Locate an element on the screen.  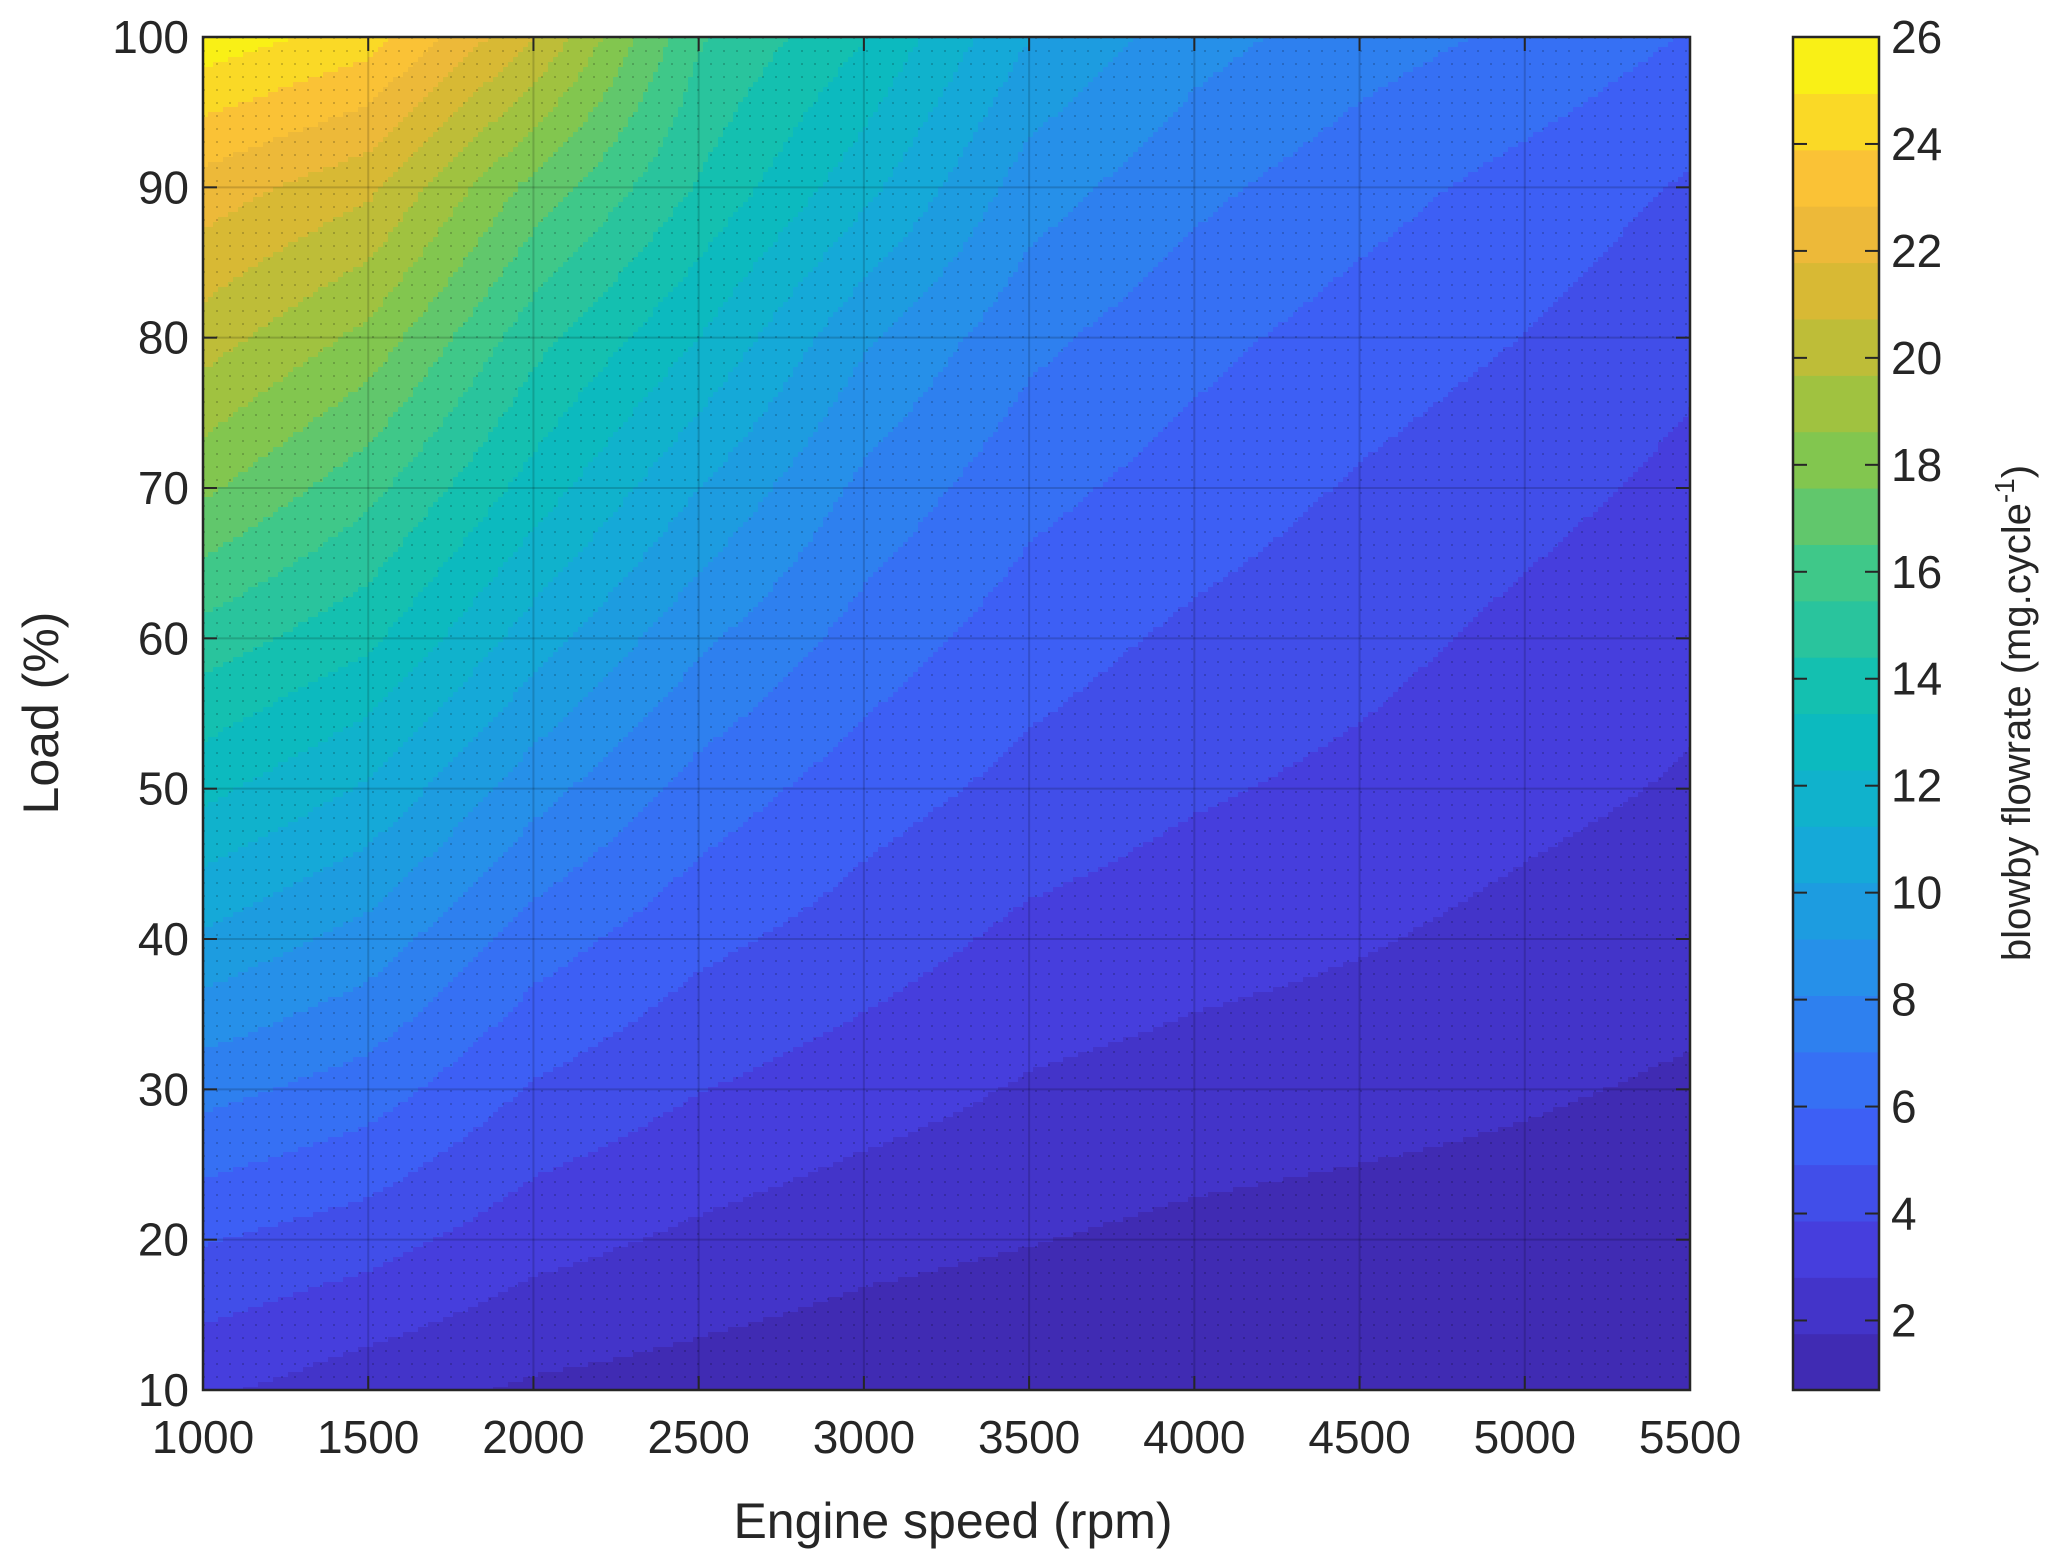
colorbar-tick-label: 20 is located at coordinates (1916, 358).